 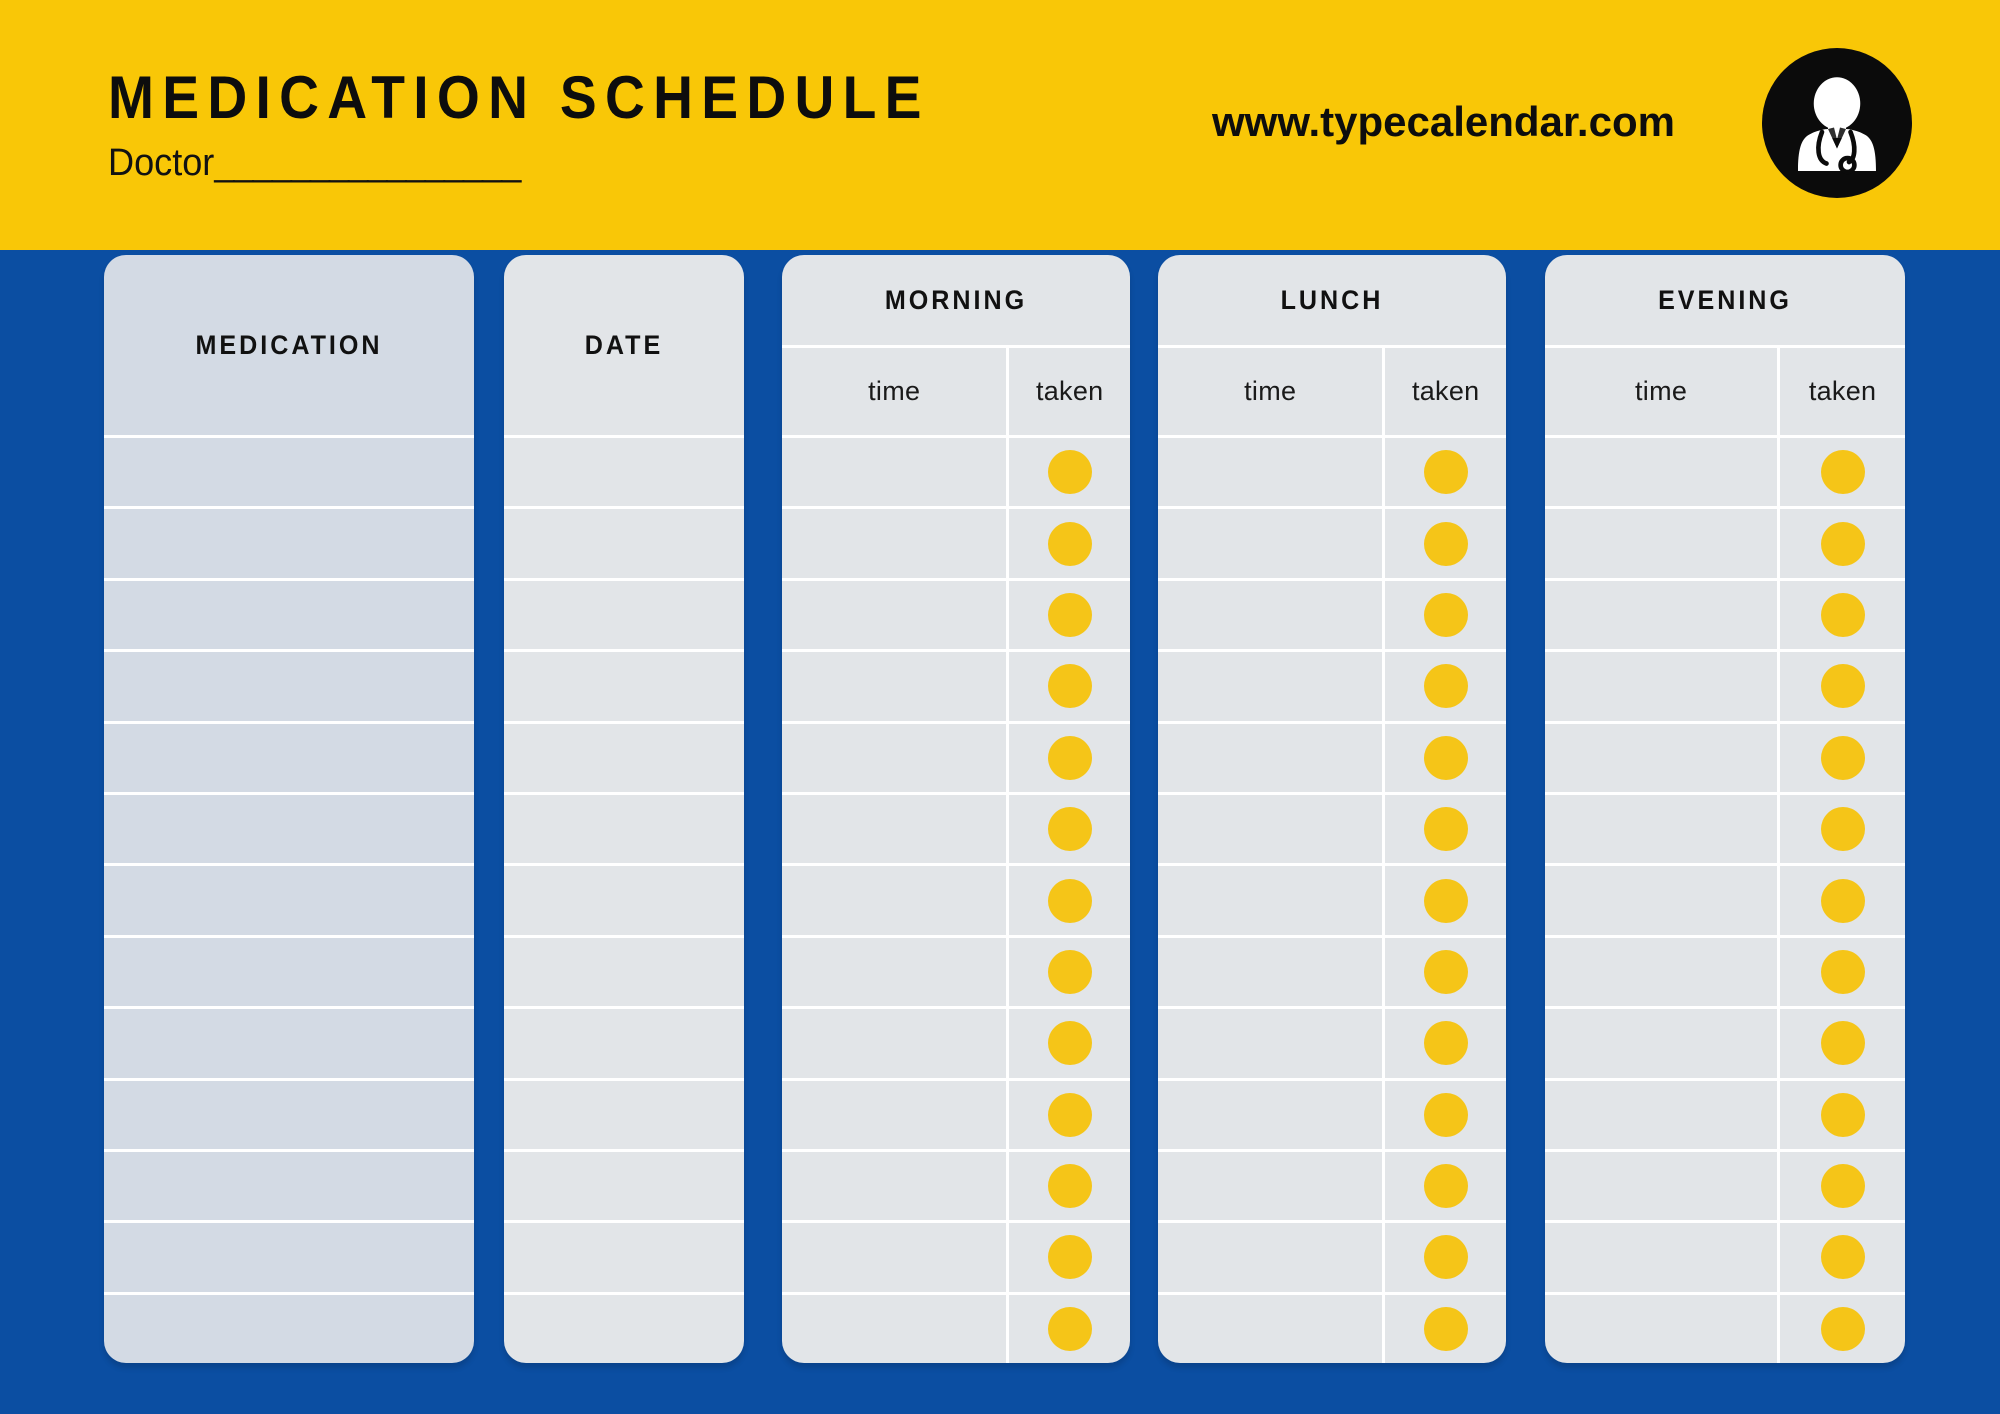 What do you see at coordinates (532, 163) in the screenshot?
I see `doctor-field: Doctor________________` at bounding box center [532, 163].